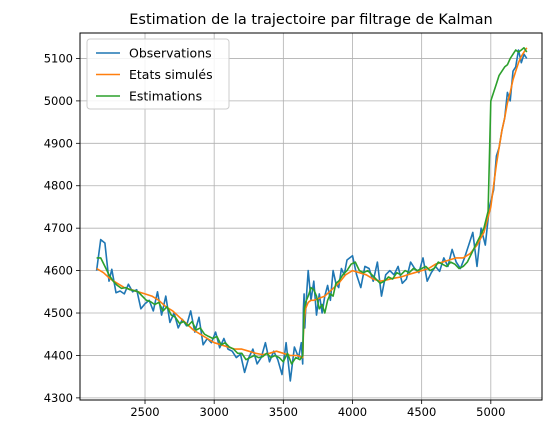 The width and height of the screenshot is (560, 439). What do you see at coordinates (58, 313) in the screenshot?
I see `y-tick-label: 4500` at bounding box center [58, 313].